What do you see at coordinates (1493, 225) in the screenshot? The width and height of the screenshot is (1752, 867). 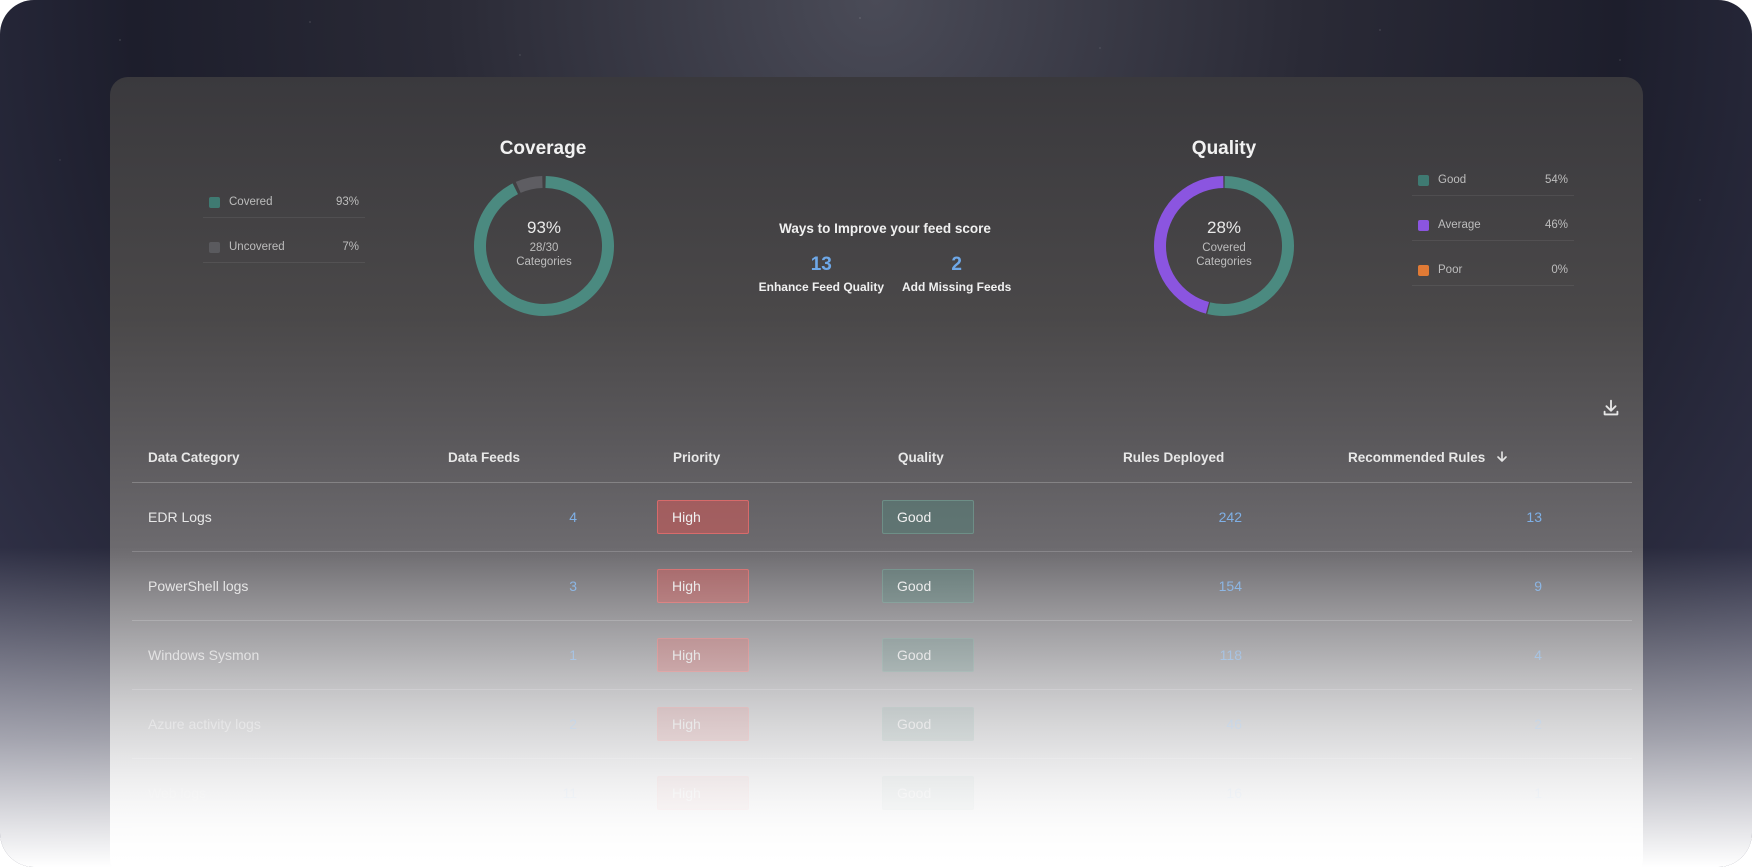 I see `legend-item-average: Average 46%` at bounding box center [1493, 225].